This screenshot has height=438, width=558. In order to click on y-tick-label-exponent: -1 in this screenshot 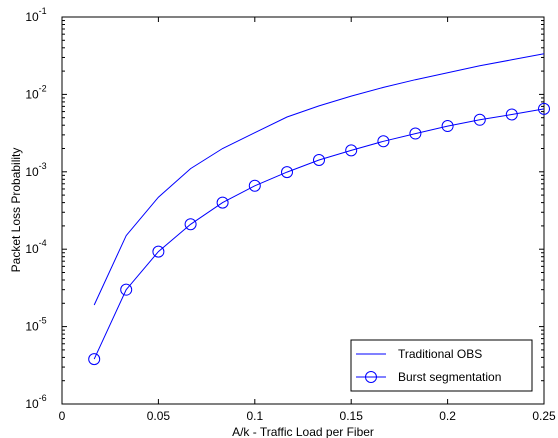, I will do `click(43, 11)`.